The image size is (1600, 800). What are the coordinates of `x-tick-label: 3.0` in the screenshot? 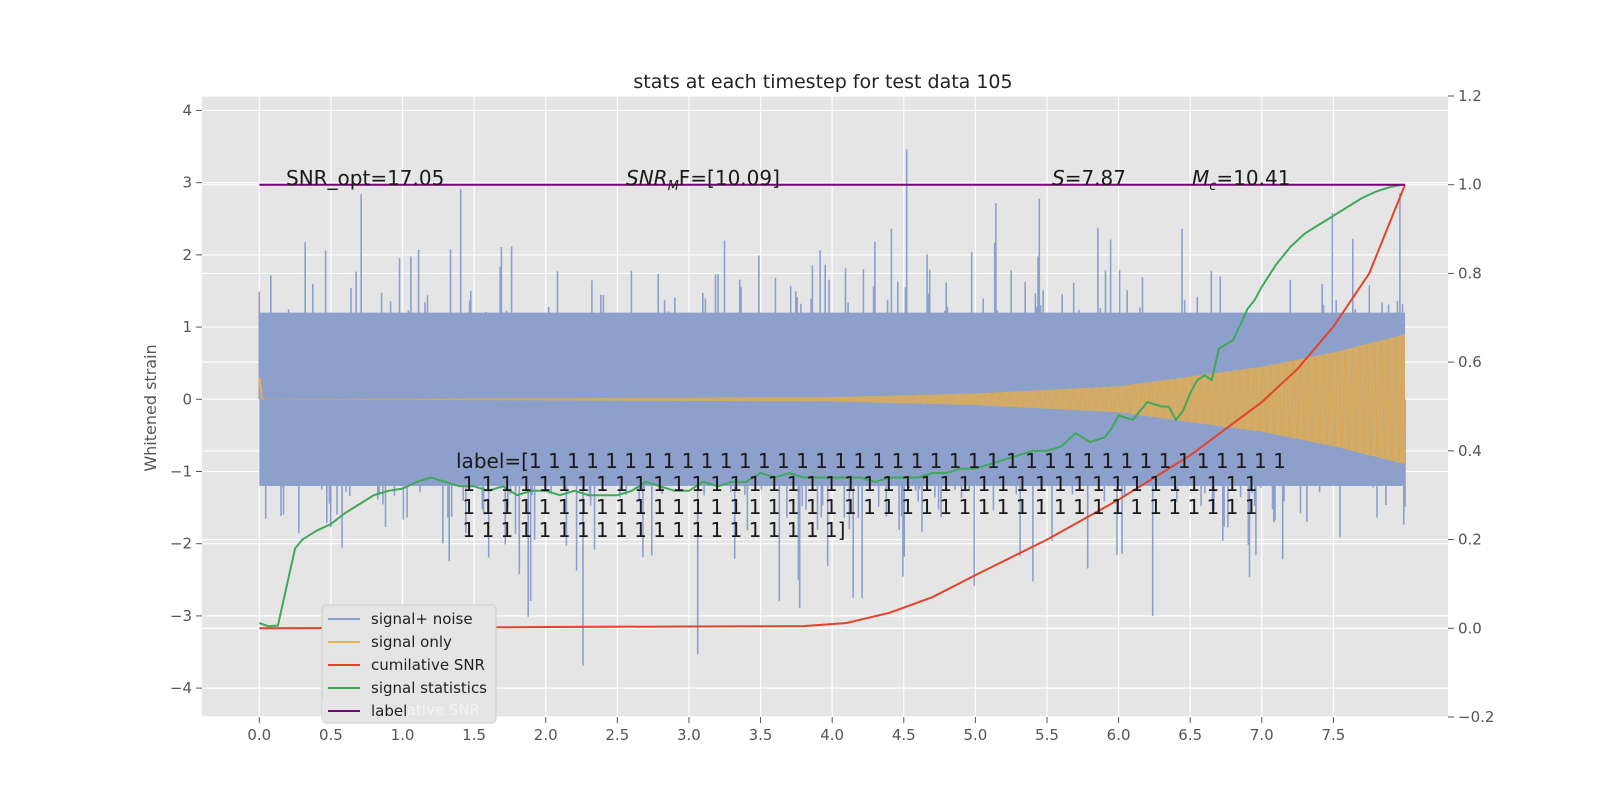 It's located at (689, 735).